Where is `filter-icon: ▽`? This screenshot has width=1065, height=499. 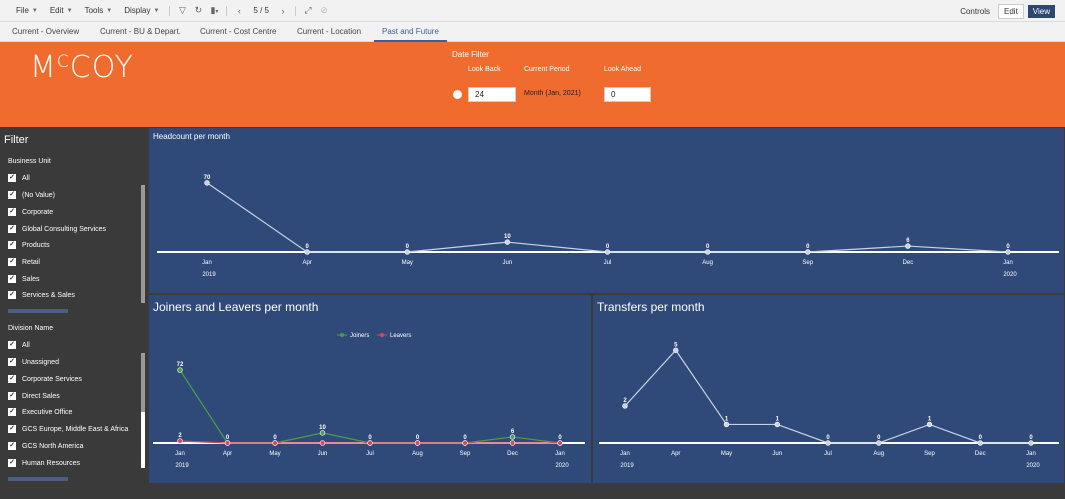
filter-icon: ▽ is located at coordinates (182, 10).